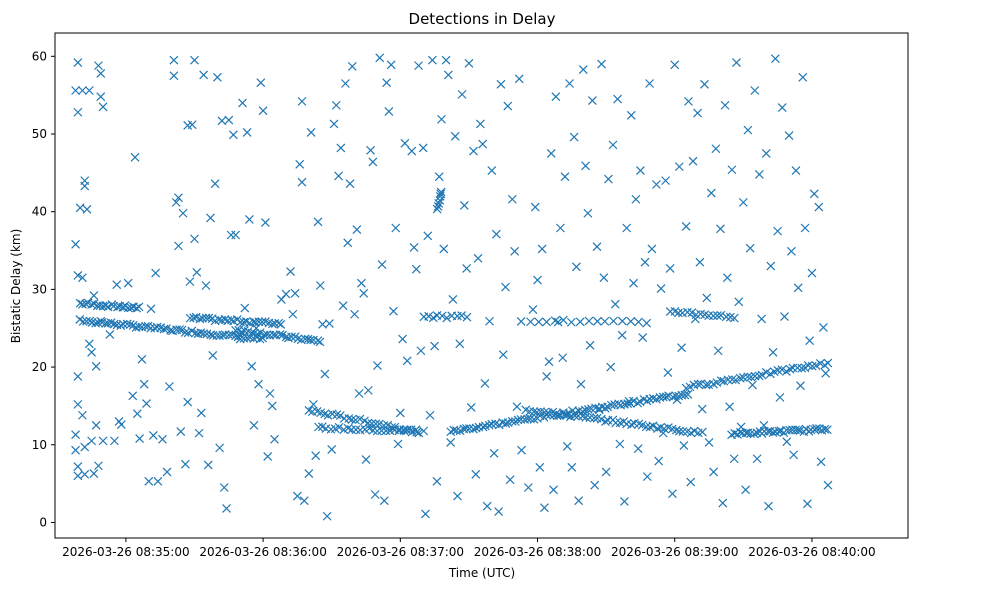  What do you see at coordinates (39, 289) in the screenshot?
I see `y-tick-label: 30` at bounding box center [39, 289].